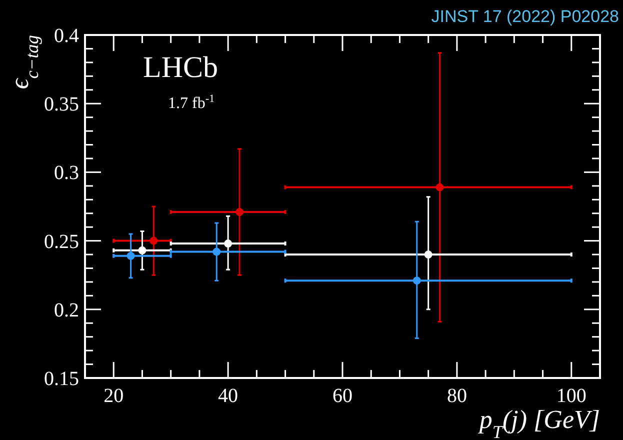 This screenshot has width=623, height=440. Describe the element at coordinates (61, 241) in the screenshot. I see `y-tick-label: 0.25` at that location.